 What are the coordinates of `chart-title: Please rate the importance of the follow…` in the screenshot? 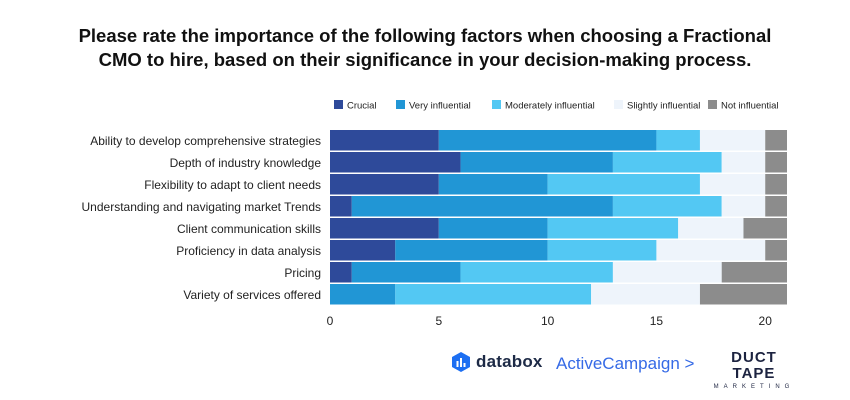 It's located at (425, 48).